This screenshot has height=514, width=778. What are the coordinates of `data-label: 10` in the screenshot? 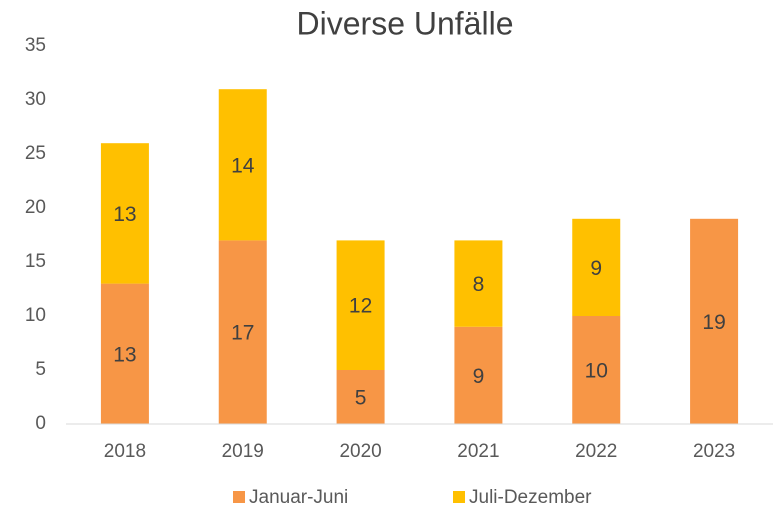 It's located at (596, 371).